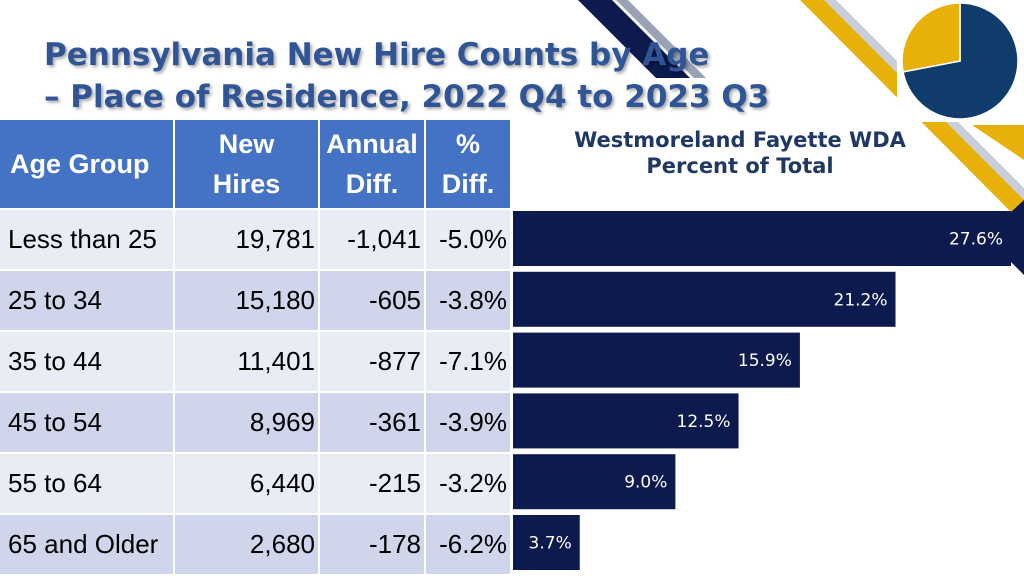 This screenshot has width=1024, height=576. I want to click on cell-pct-diff: -3.2%, so click(468, 484).